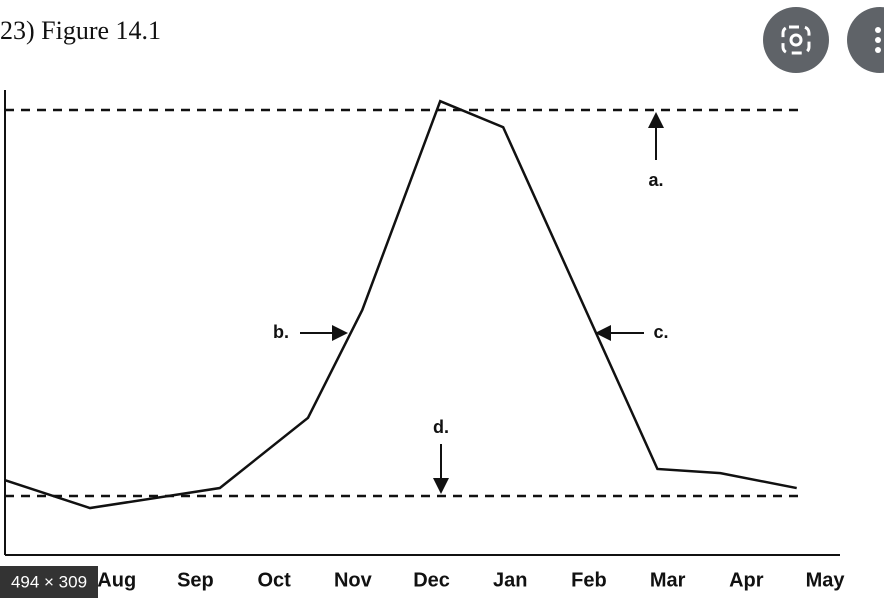 This screenshot has width=884, height=606. Describe the element at coordinates (441, 427) in the screenshot. I see `annotation: d.` at that location.